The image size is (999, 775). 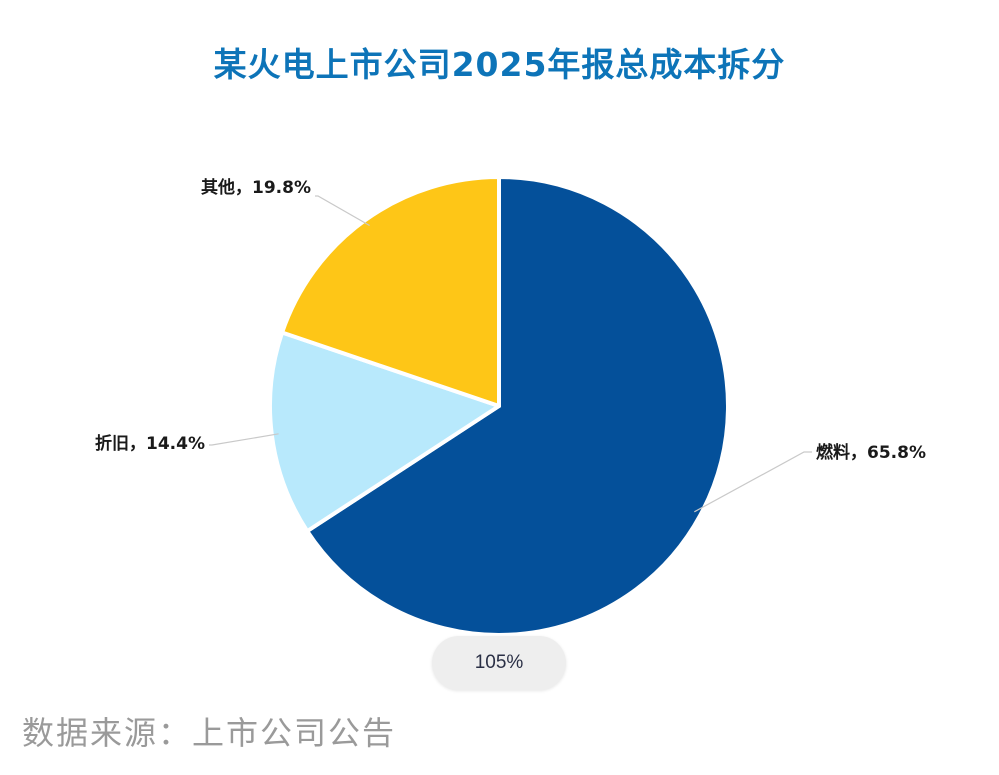 I want to click on slice-label-1: 燃料，65.8%, so click(x=871, y=452).